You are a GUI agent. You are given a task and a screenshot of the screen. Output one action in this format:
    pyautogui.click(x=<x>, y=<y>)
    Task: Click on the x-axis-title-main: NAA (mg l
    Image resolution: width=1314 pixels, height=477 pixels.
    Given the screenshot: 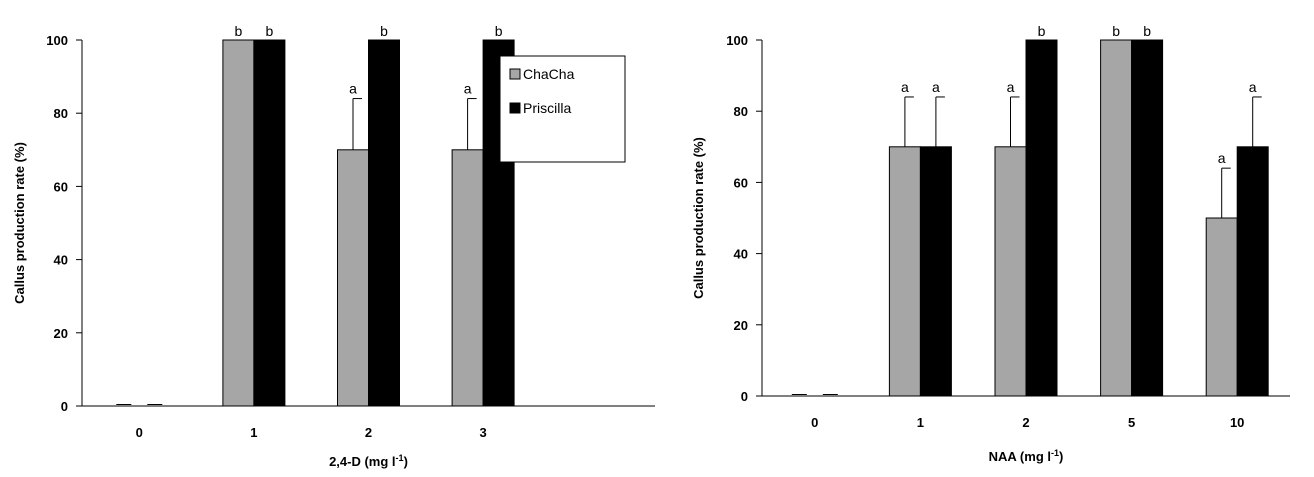 What is the action you would take?
    pyautogui.click(x=1020, y=456)
    